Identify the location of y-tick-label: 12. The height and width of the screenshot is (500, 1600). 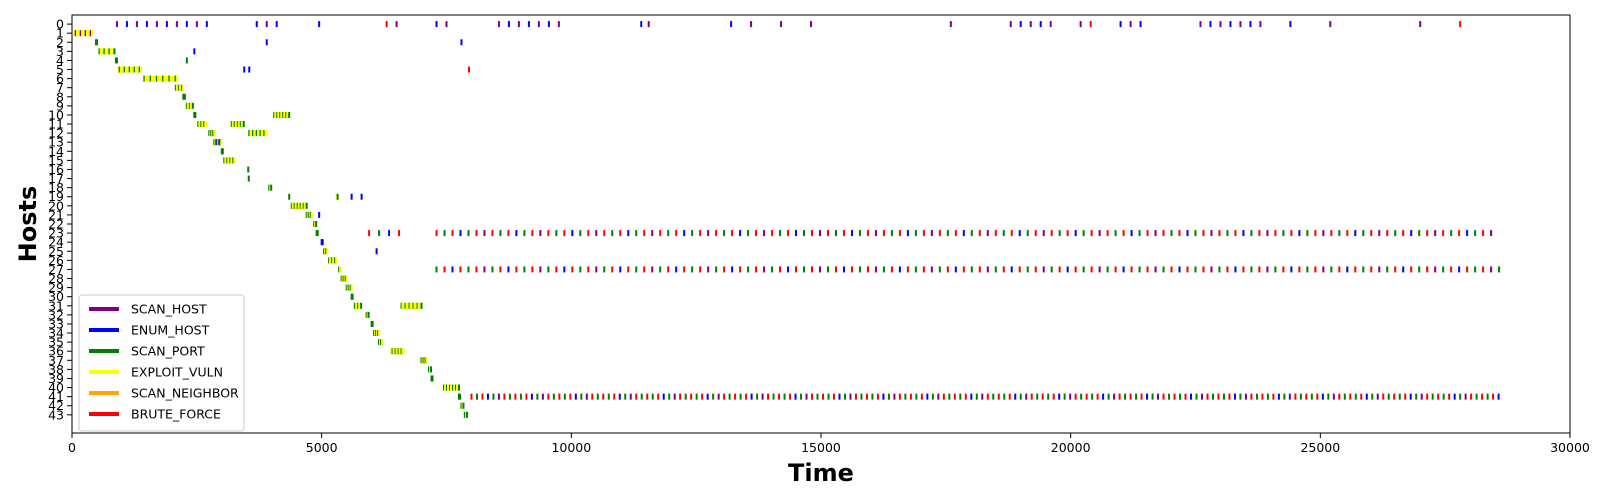
(56, 133).